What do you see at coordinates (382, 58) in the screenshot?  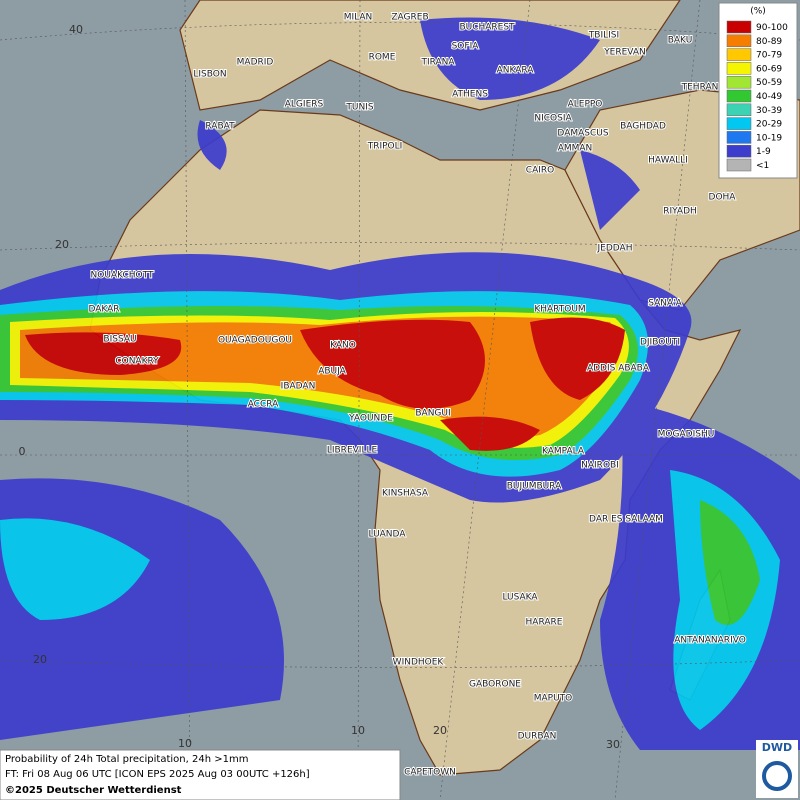 I see `city-label: ROME` at bounding box center [382, 58].